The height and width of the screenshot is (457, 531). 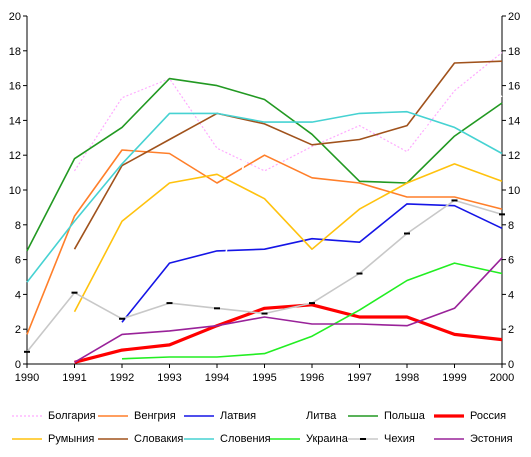 What do you see at coordinates (74, 378) in the screenshot?
I see `x-tick-label: 1991` at bounding box center [74, 378].